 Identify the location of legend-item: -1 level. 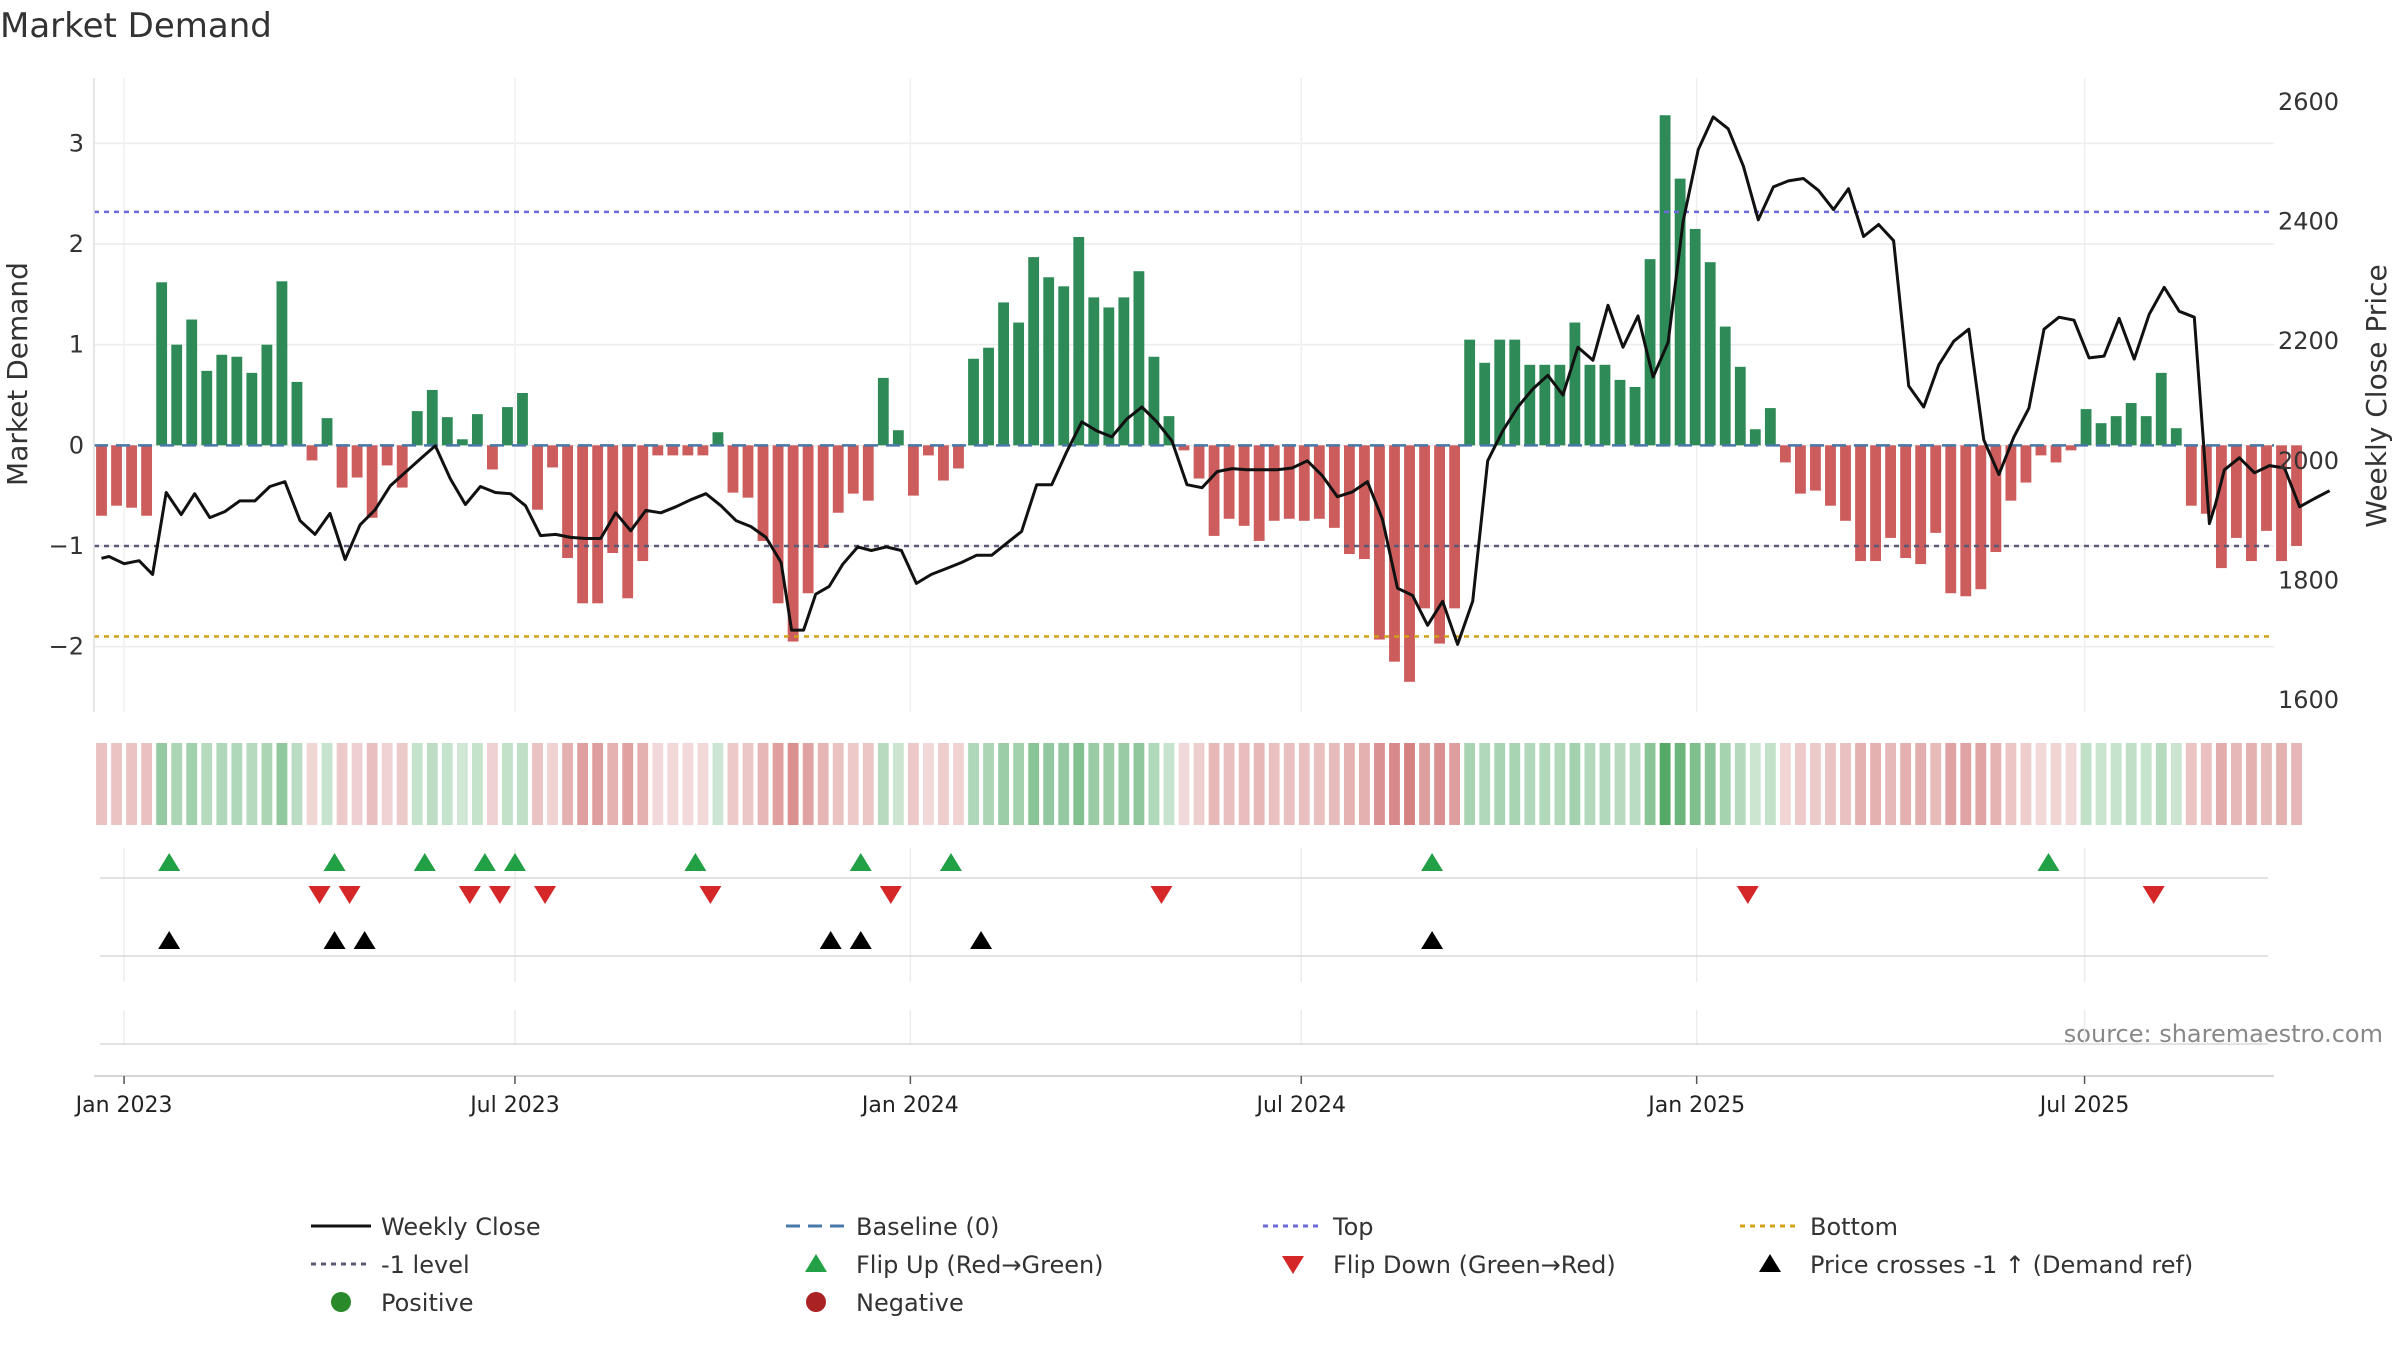
(390, 1265).